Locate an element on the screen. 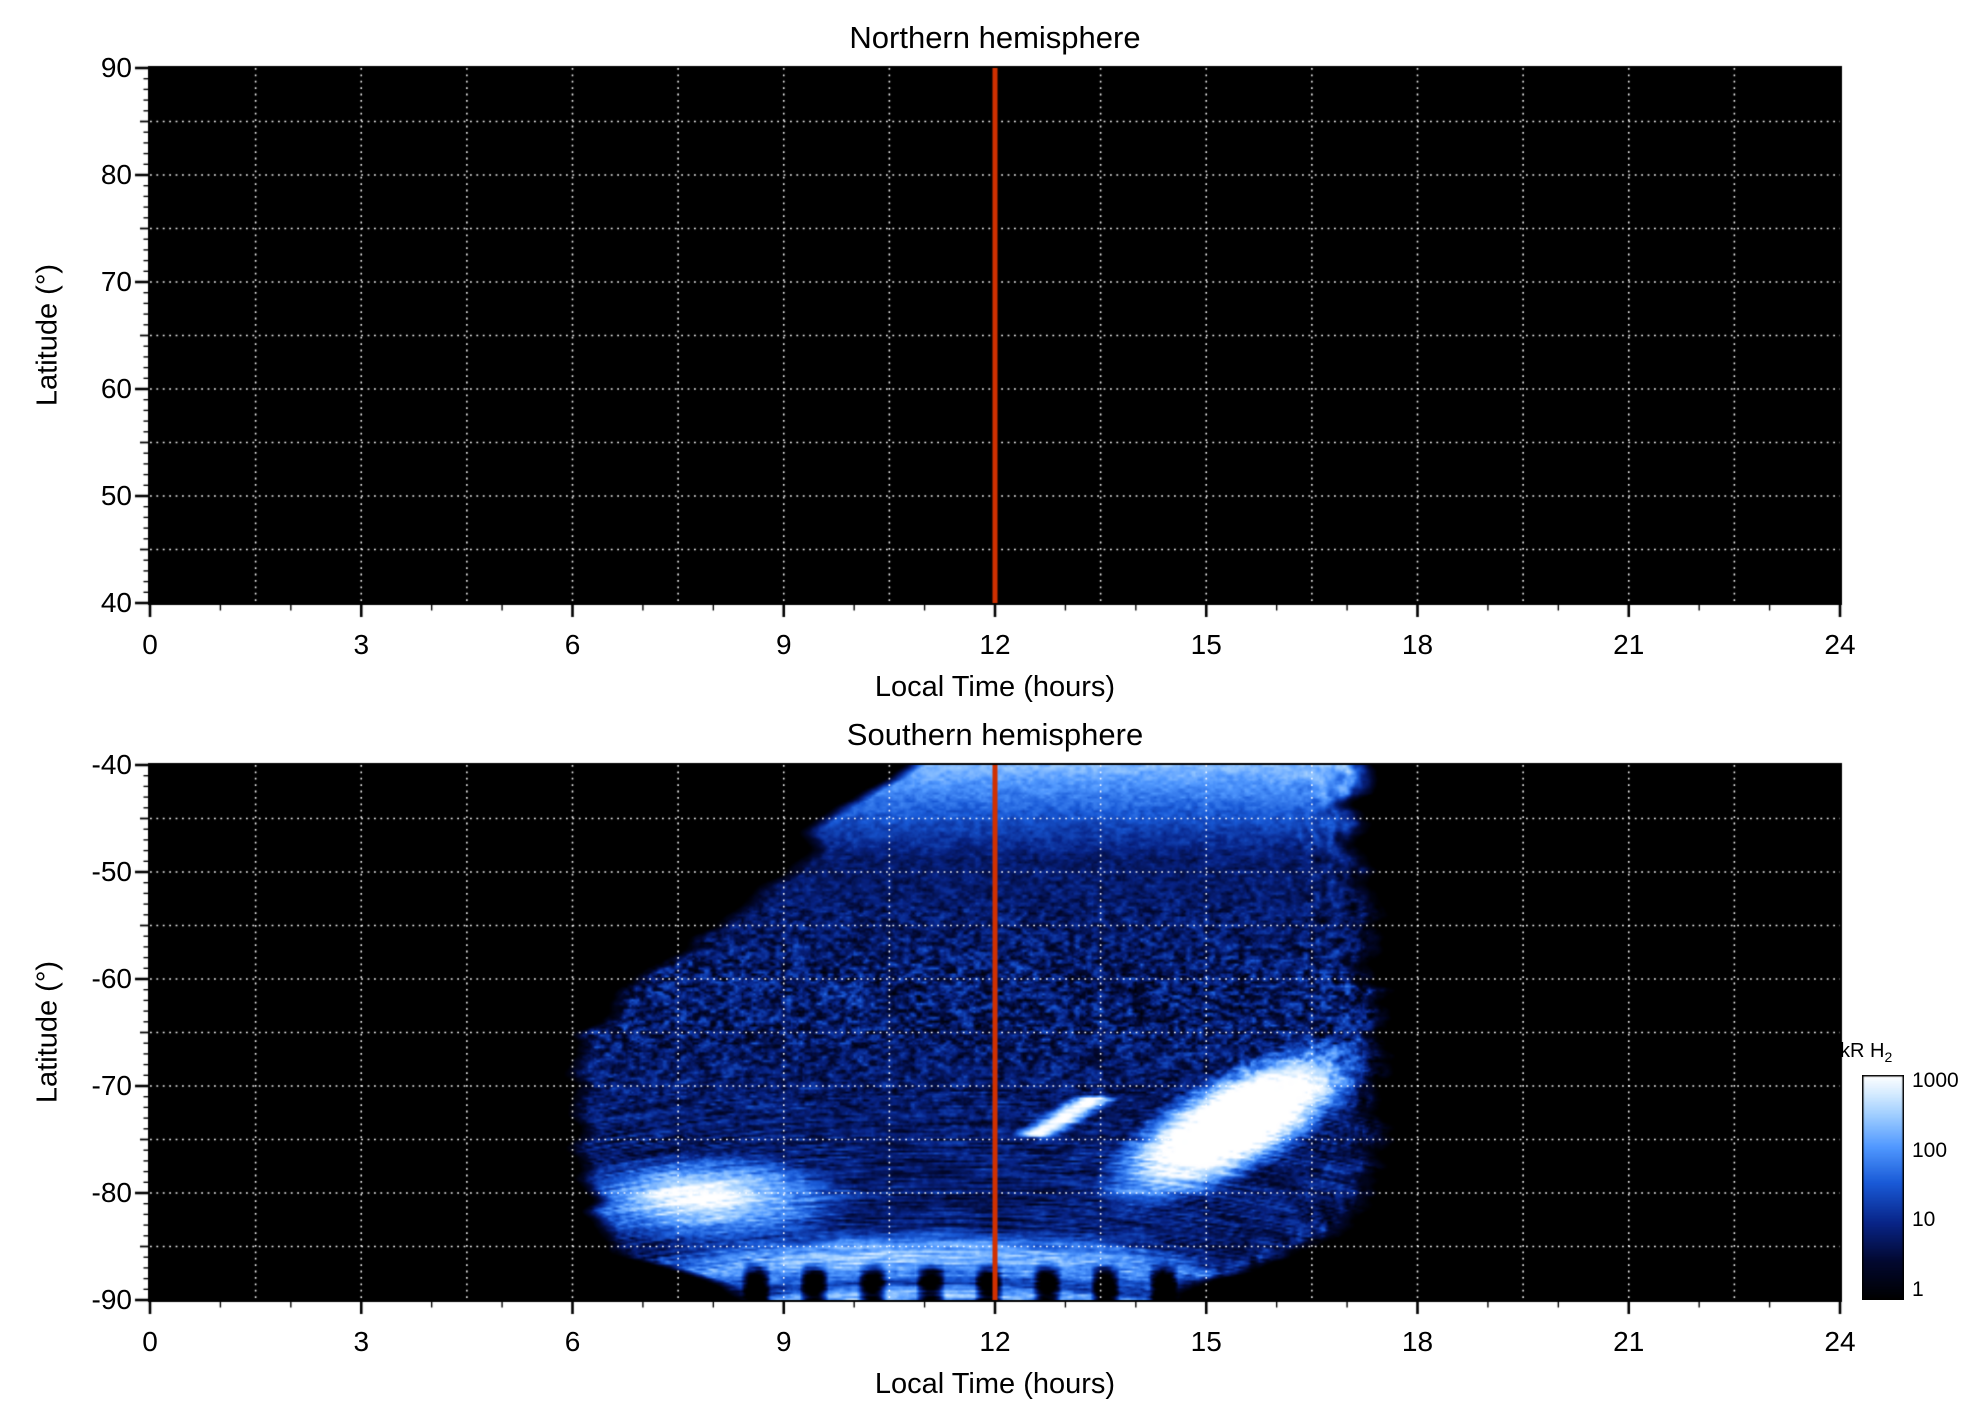 This screenshot has height=1423, width=1983. y-tick-label: -90 is located at coordinates (111, 1299).